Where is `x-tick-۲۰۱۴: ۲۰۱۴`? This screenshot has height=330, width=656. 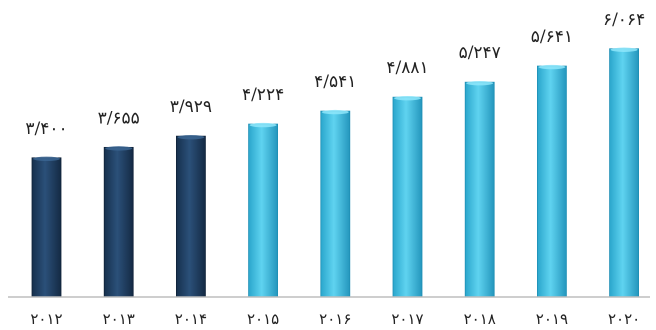 x-tick-۲۰۱۴: ۲۰۱۴ is located at coordinates (191, 319).